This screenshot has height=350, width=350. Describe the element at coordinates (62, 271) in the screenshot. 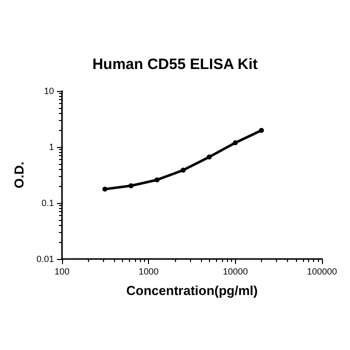

I see `x-tick-label: 100` at that location.